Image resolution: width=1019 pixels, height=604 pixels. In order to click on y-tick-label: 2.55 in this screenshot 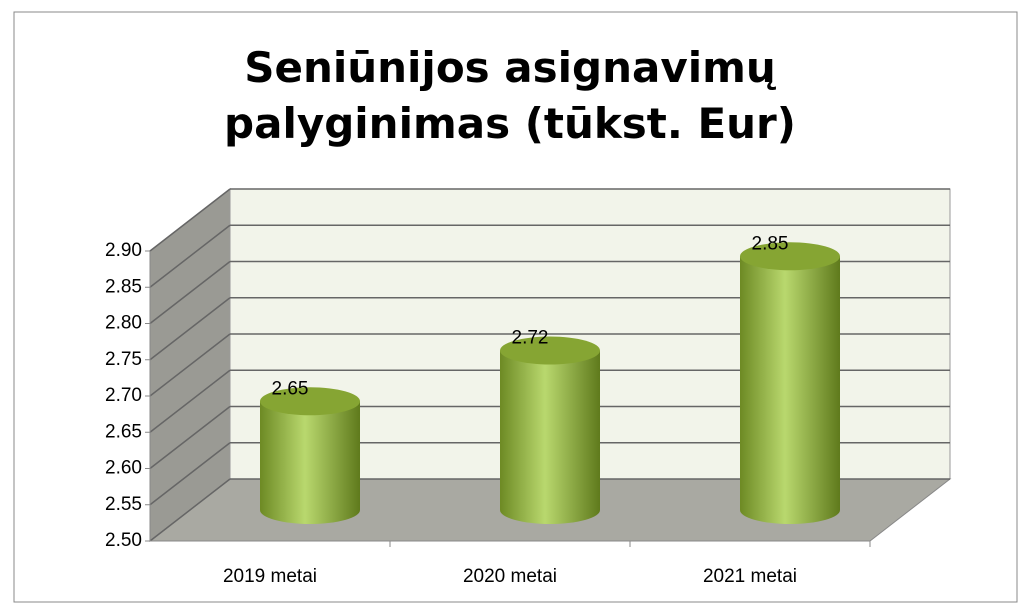, I will do `click(123, 504)`.